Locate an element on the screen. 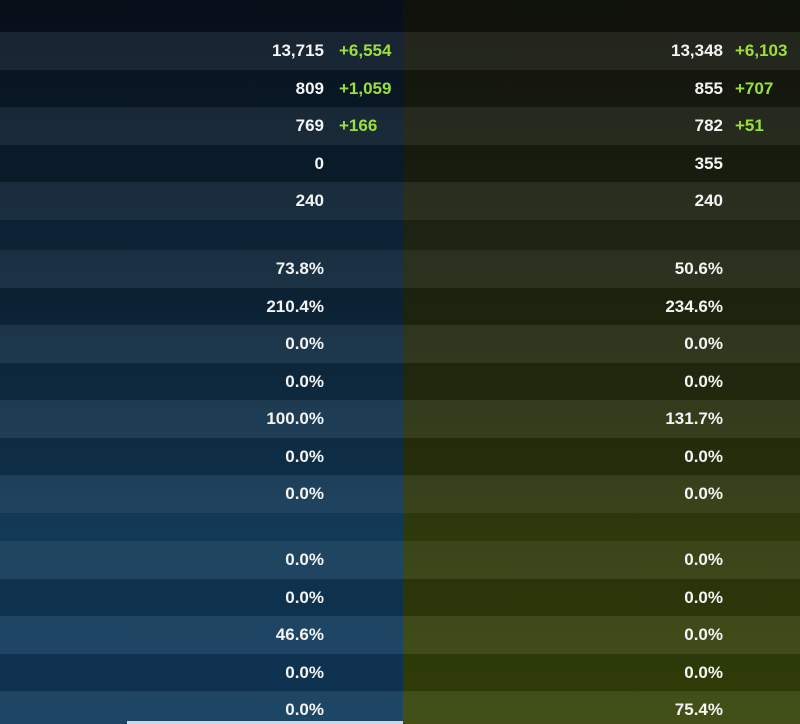 This screenshot has width=800, height=724. stat-row: 782 +51 is located at coordinates (601, 126).